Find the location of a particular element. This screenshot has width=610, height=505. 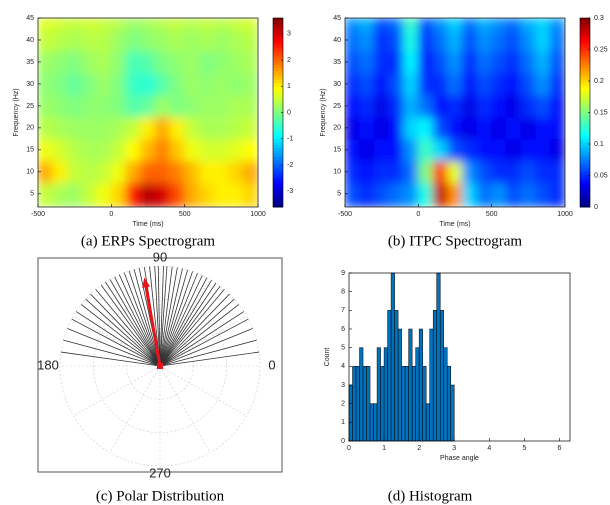

y-tick-label: 25 is located at coordinates (30, 106).